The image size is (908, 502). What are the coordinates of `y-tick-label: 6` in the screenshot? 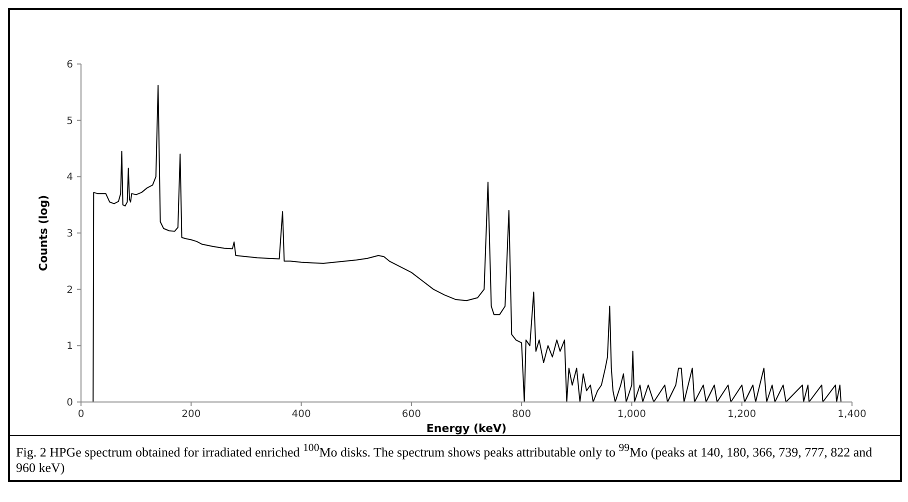 It's located at (69, 65).